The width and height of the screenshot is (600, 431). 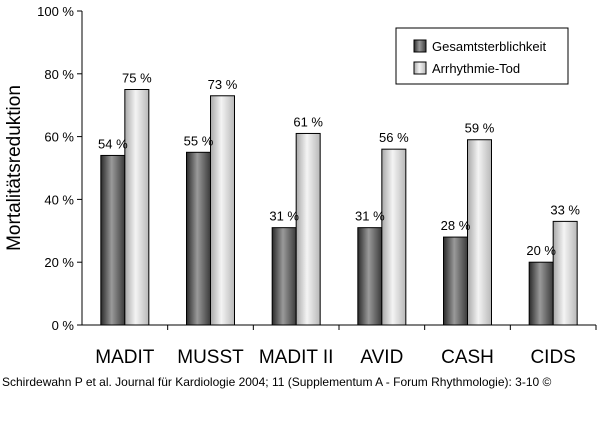 What do you see at coordinates (198, 238) in the screenshot?
I see `bar-gesamtsterblichkeit-musst` at bounding box center [198, 238].